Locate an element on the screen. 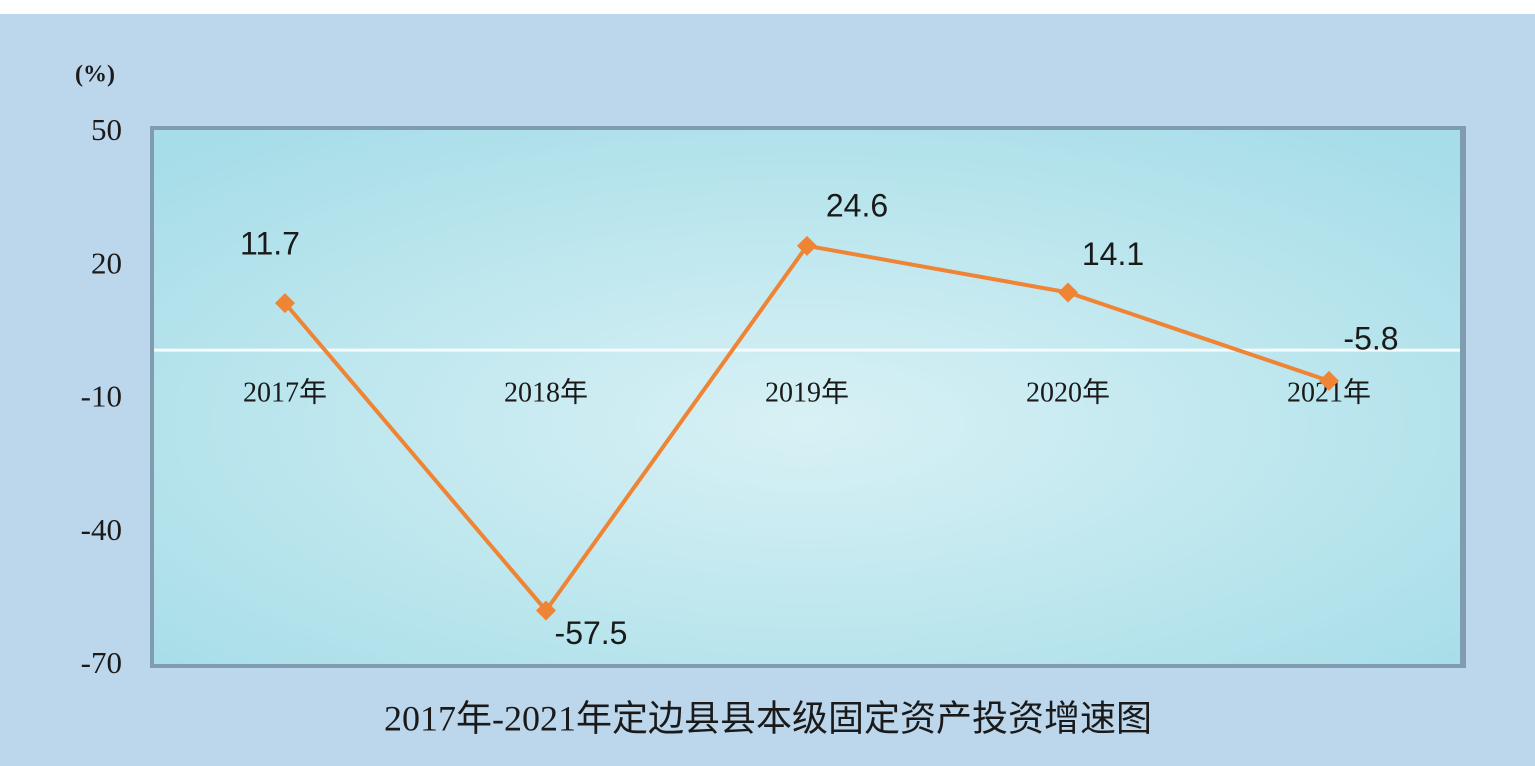 The width and height of the screenshot is (1535, 766). y-axis-label: (%) is located at coordinates (95, 75).